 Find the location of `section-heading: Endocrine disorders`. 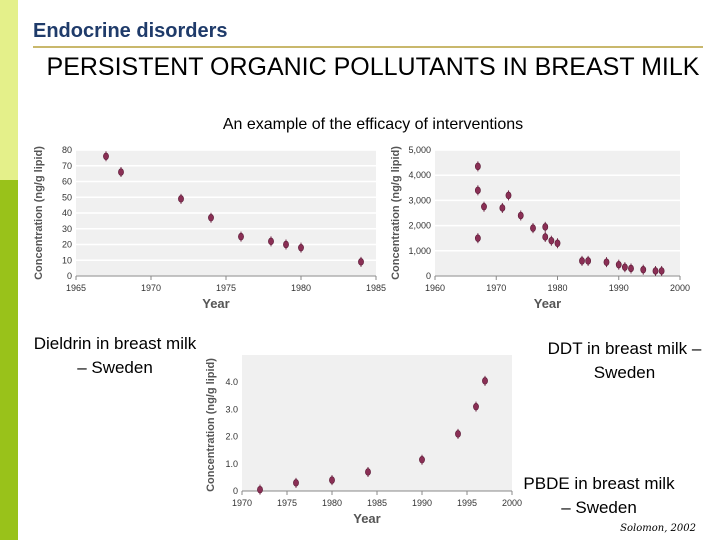

section-heading: Endocrine disorders is located at coordinates (130, 31).